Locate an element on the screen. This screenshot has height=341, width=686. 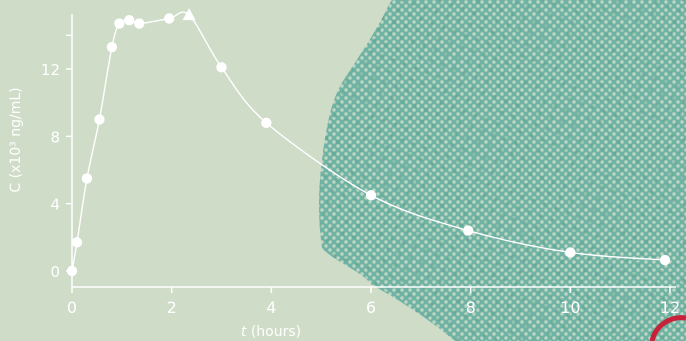
y-tick-label: 4 is located at coordinates (55, 205).